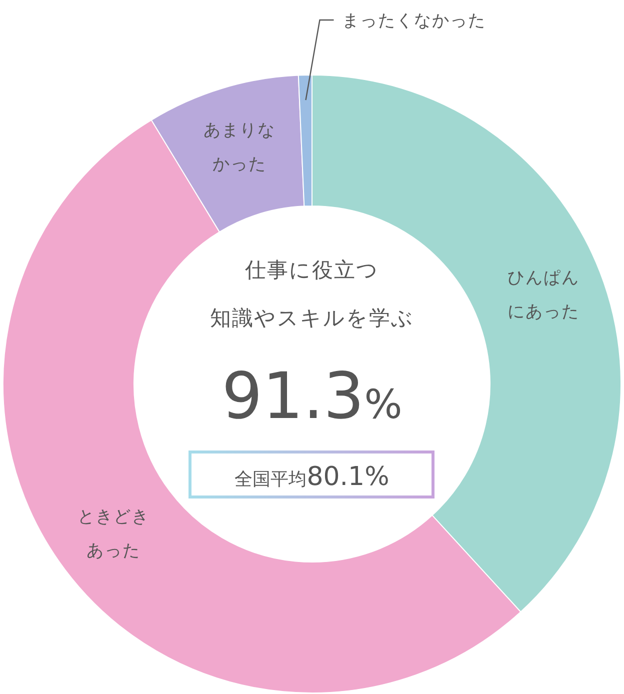 The height and width of the screenshot is (694, 624). What do you see at coordinates (113, 534) in the screenshot?
I see `slice-label: ときどきあった` at bounding box center [113, 534].